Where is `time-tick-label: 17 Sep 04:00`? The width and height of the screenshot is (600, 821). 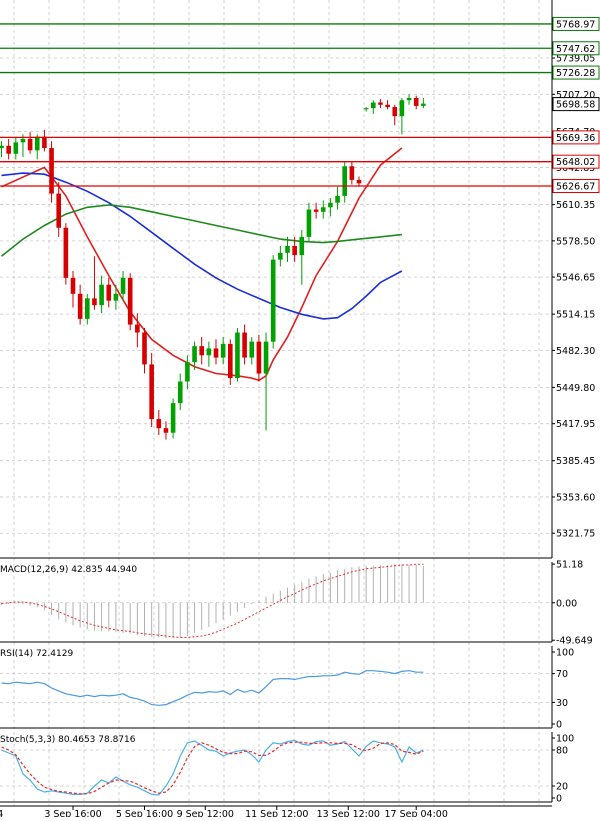 time-tick-label: 17 Sep 04:00 is located at coordinates (415, 813).